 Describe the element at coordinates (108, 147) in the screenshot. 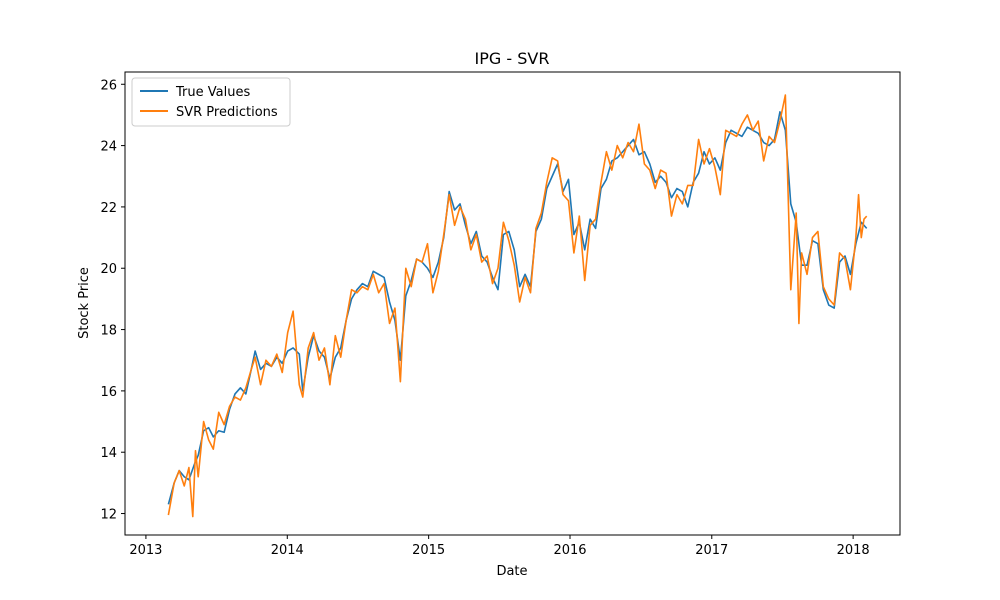

I see `y-tick-label: 24` at that location.